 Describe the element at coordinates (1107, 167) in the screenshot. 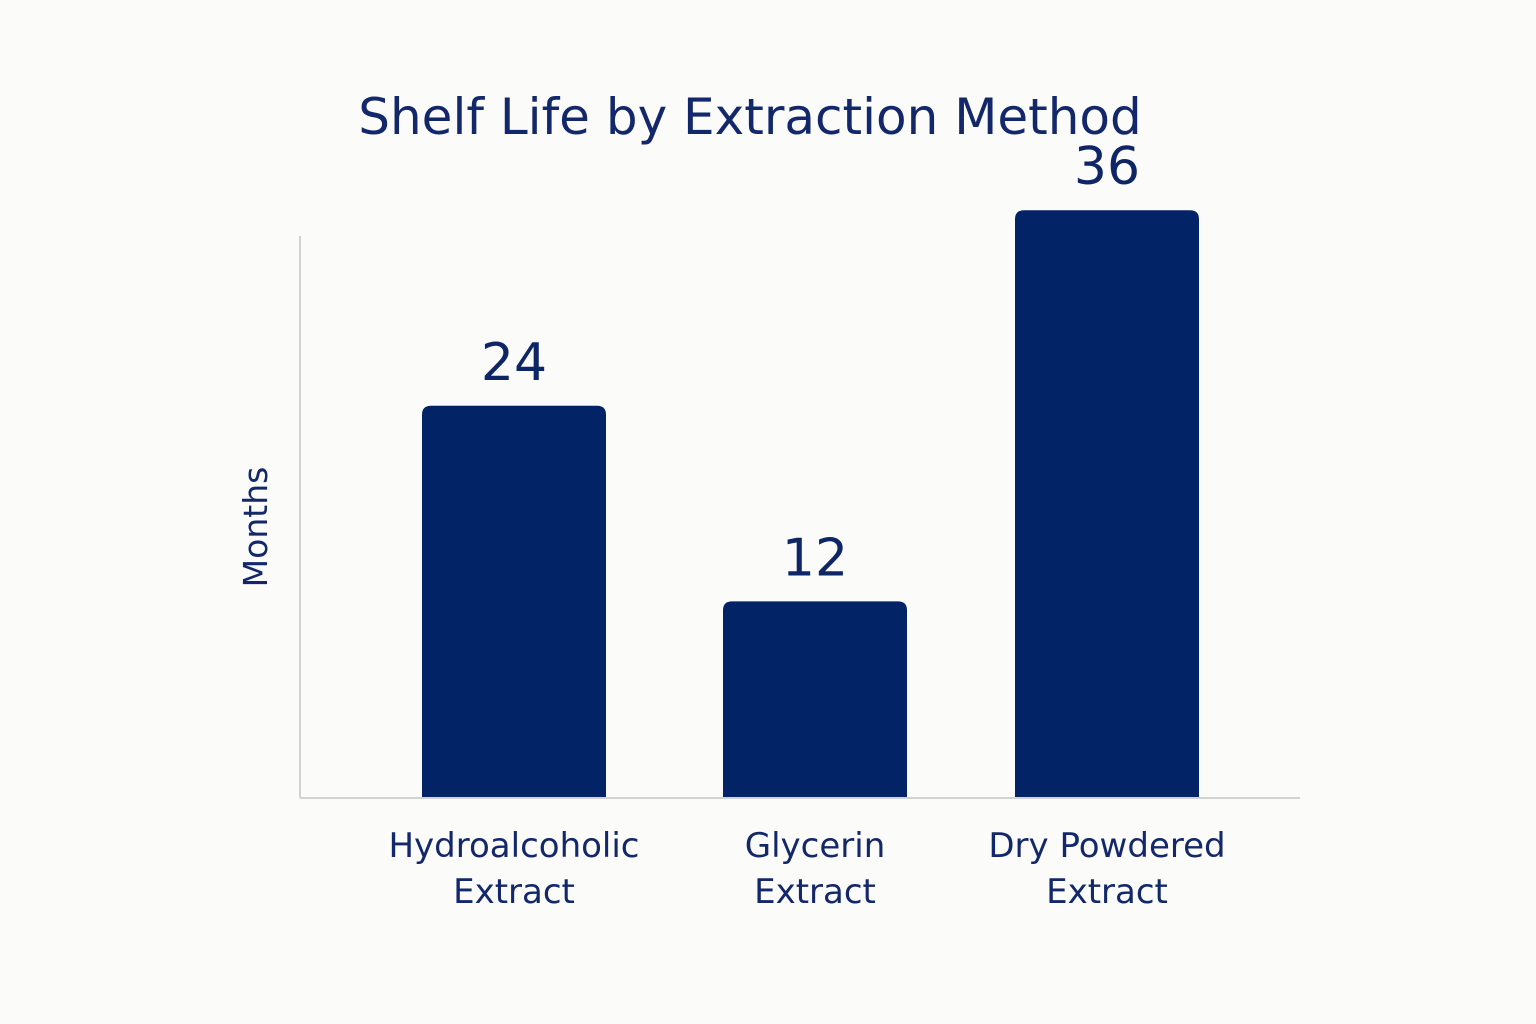

I see `value-label-2: 36` at that location.